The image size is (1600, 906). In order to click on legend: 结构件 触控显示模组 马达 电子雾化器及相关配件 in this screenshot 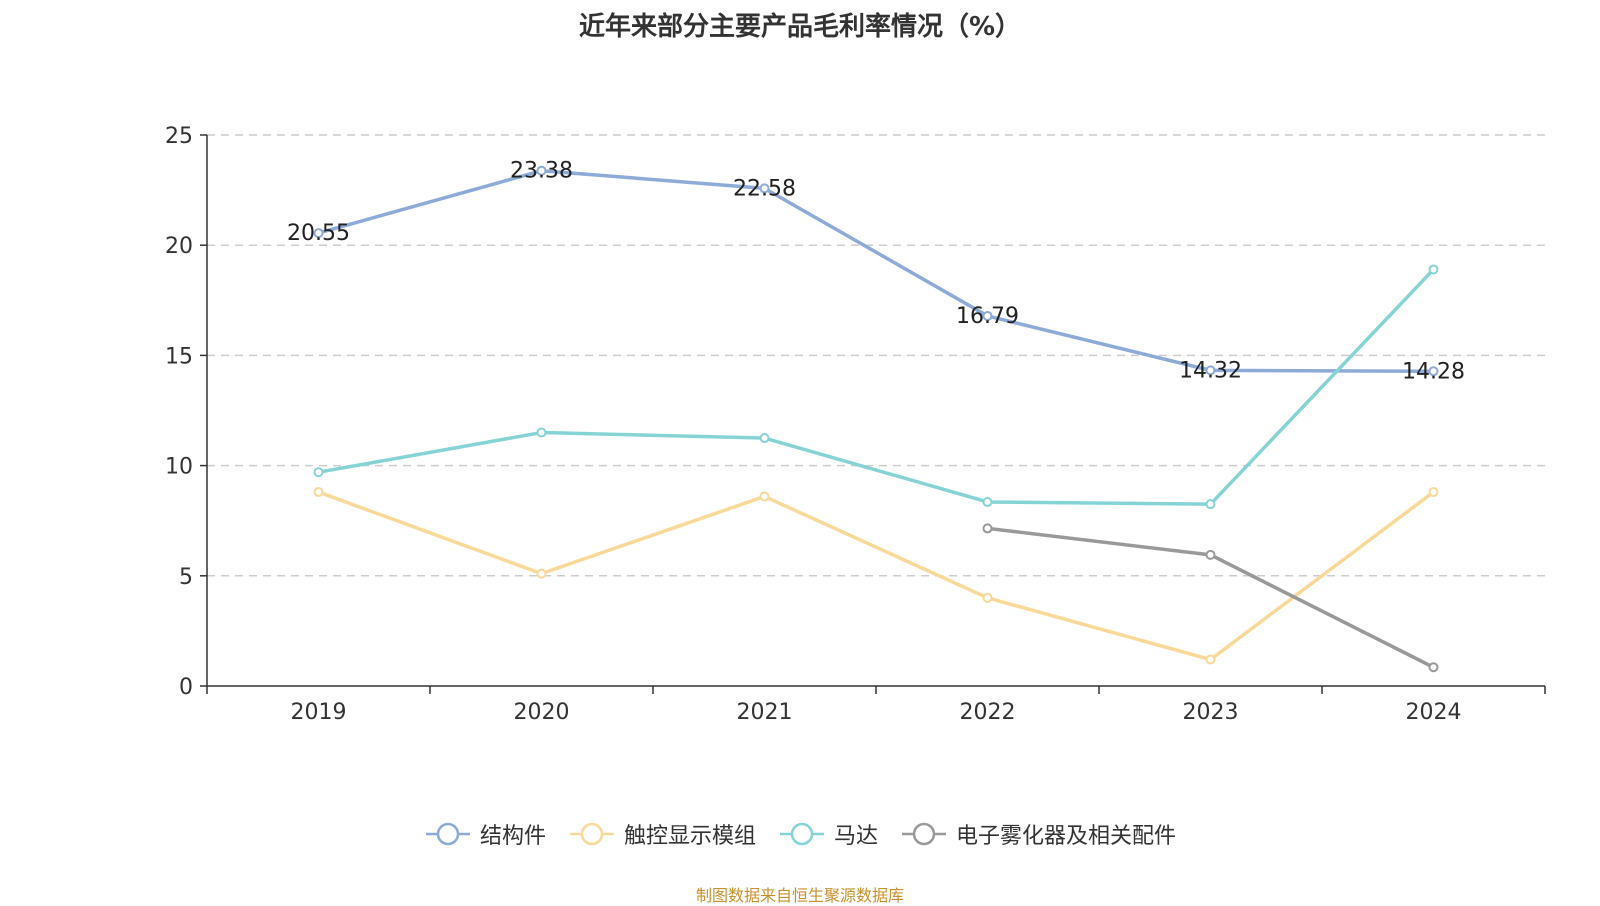, I will do `click(800, 834)`.